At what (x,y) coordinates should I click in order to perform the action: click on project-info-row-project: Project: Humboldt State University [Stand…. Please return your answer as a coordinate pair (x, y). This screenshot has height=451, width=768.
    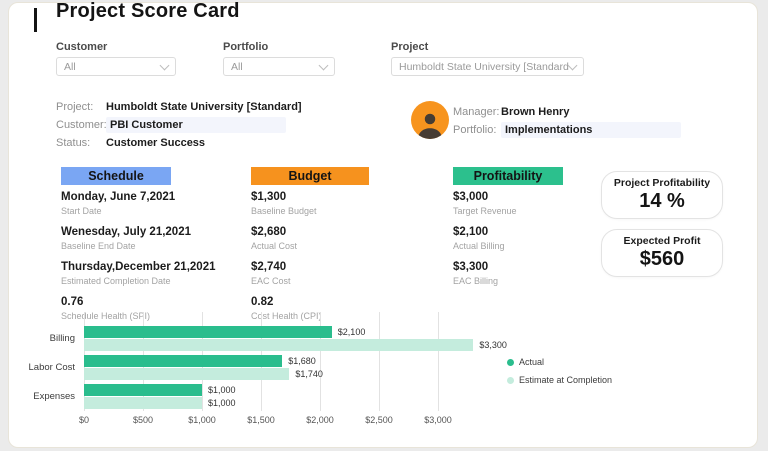
    Looking at the image, I should click on (179, 107).